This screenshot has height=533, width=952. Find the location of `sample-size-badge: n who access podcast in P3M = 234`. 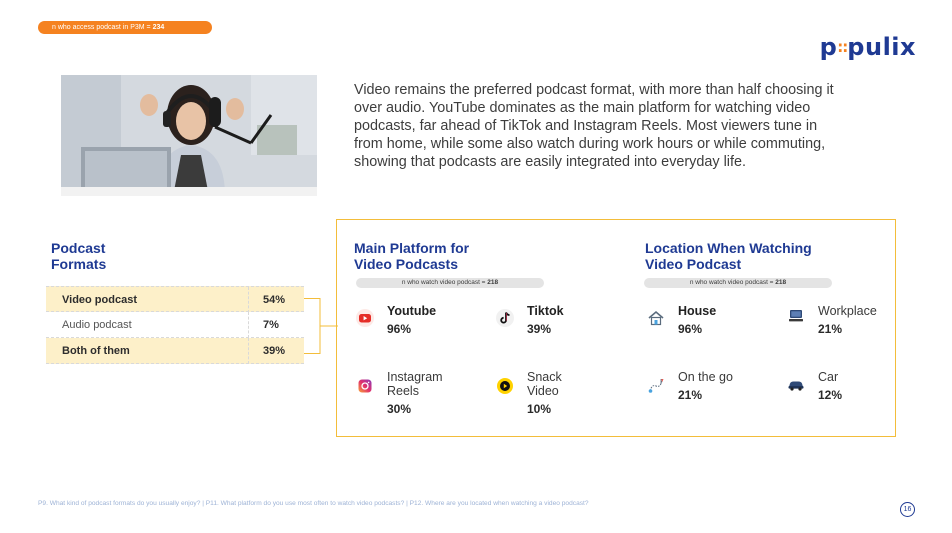

sample-size-badge: n who access podcast in P3M = 234 is located at coordinates (125, 27).